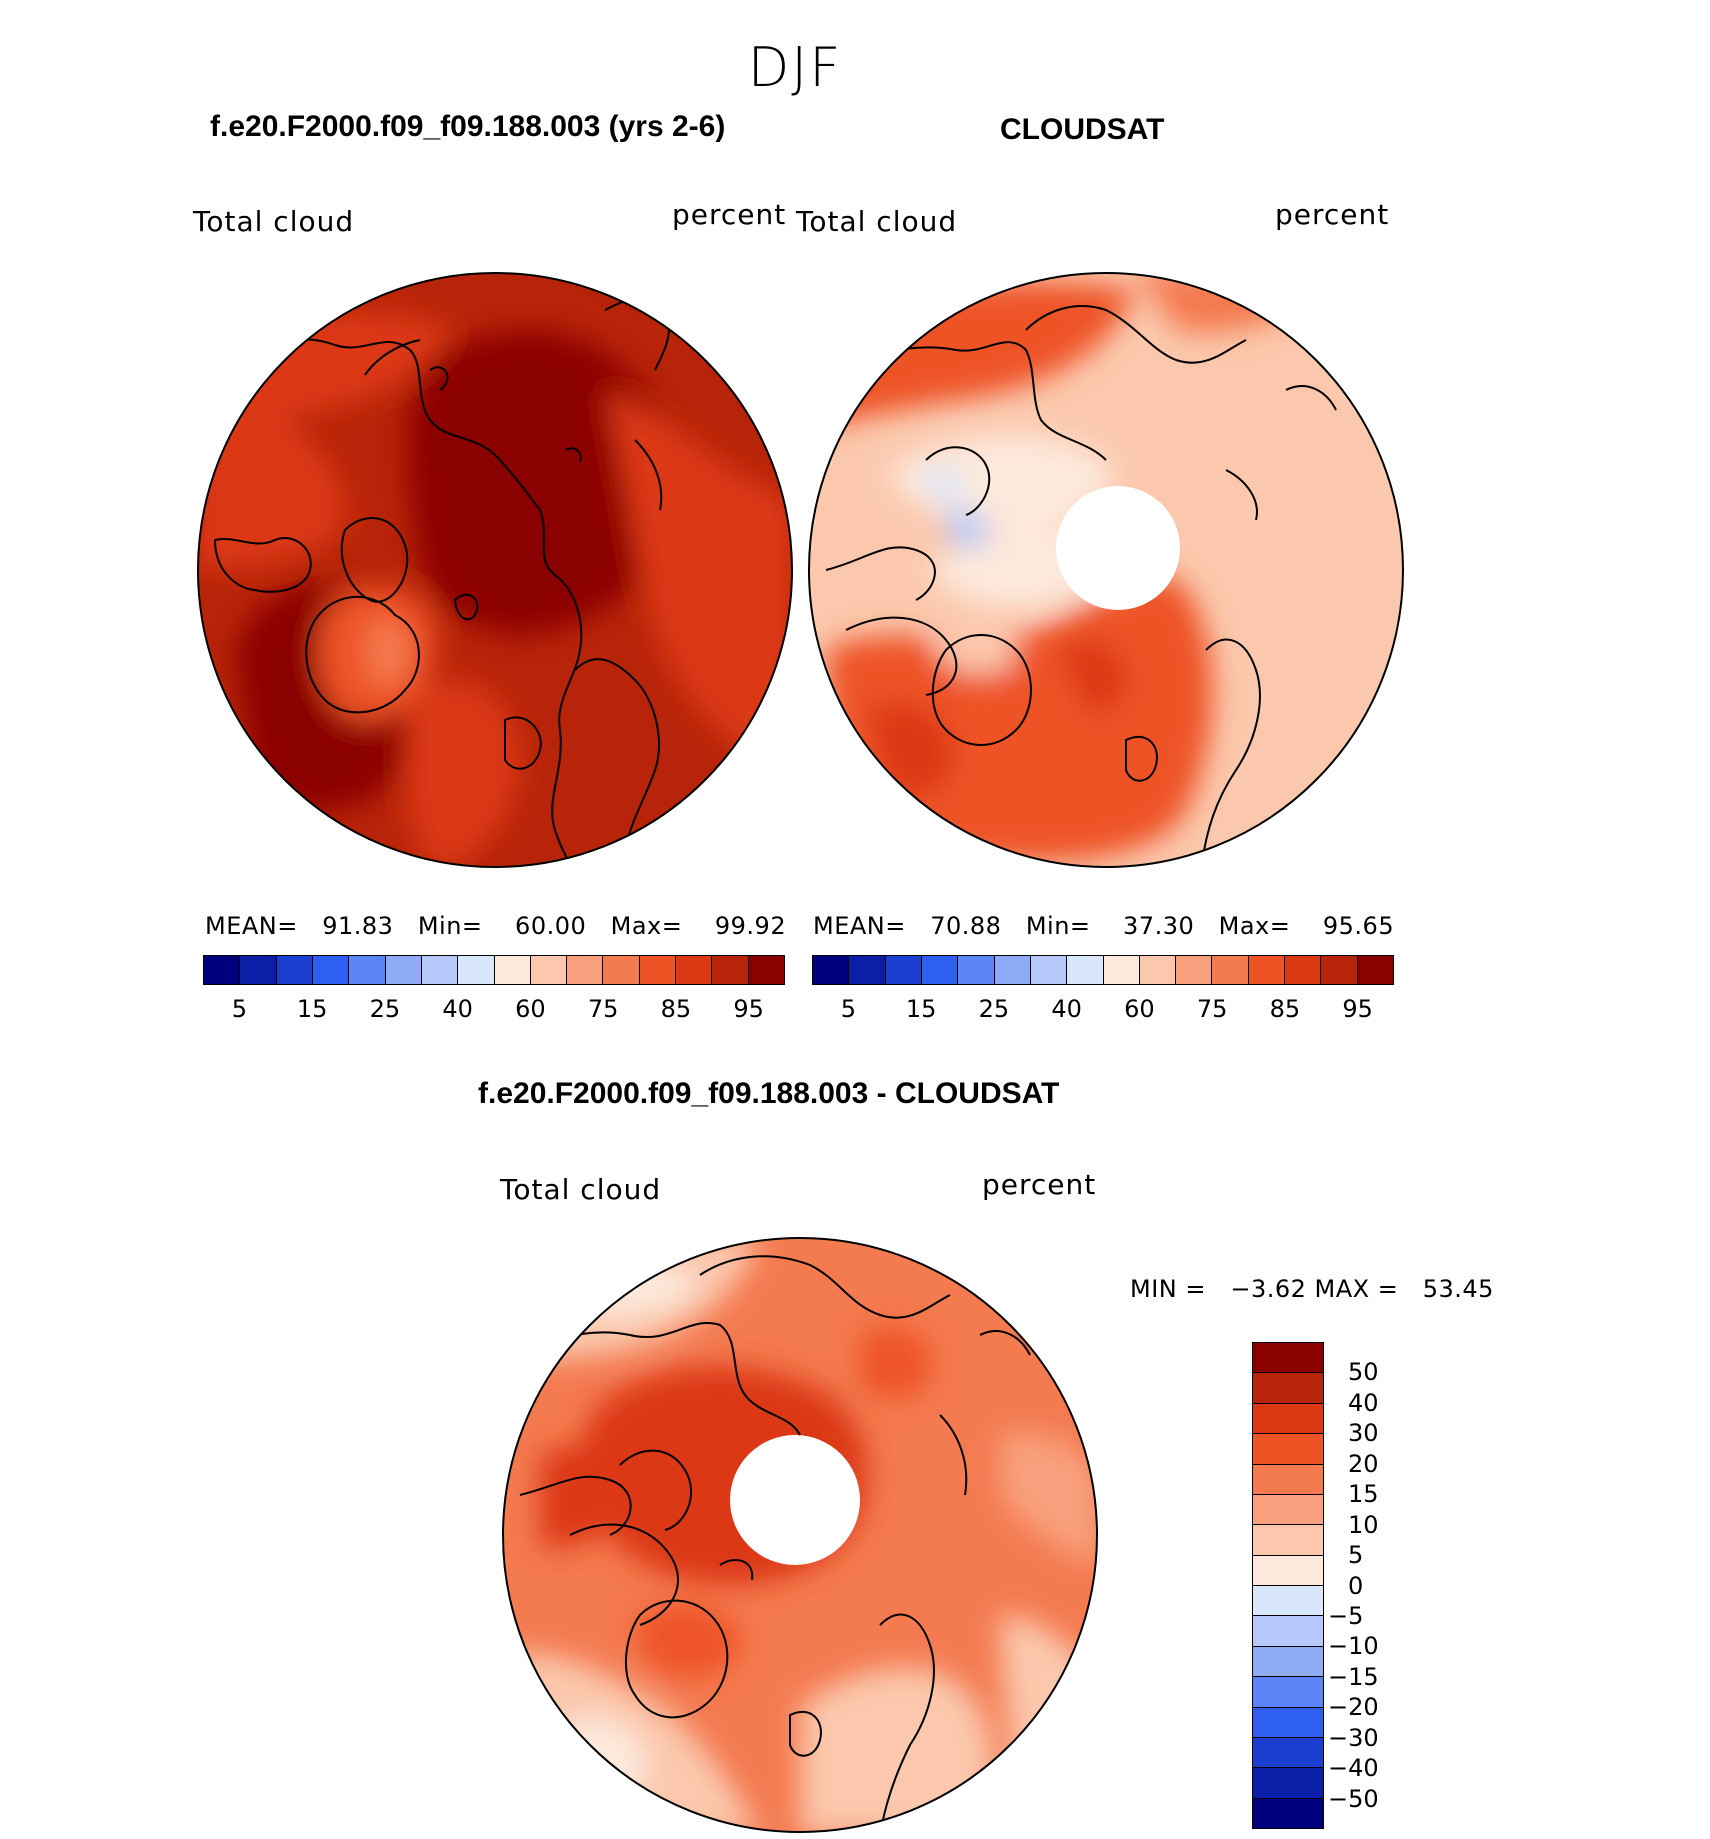 This screenshot has height=1839, width=1710. What do you see at coordinates (495, 570) in the screenshot?
I see `model-polar-map` at bounding box center [495, 570].